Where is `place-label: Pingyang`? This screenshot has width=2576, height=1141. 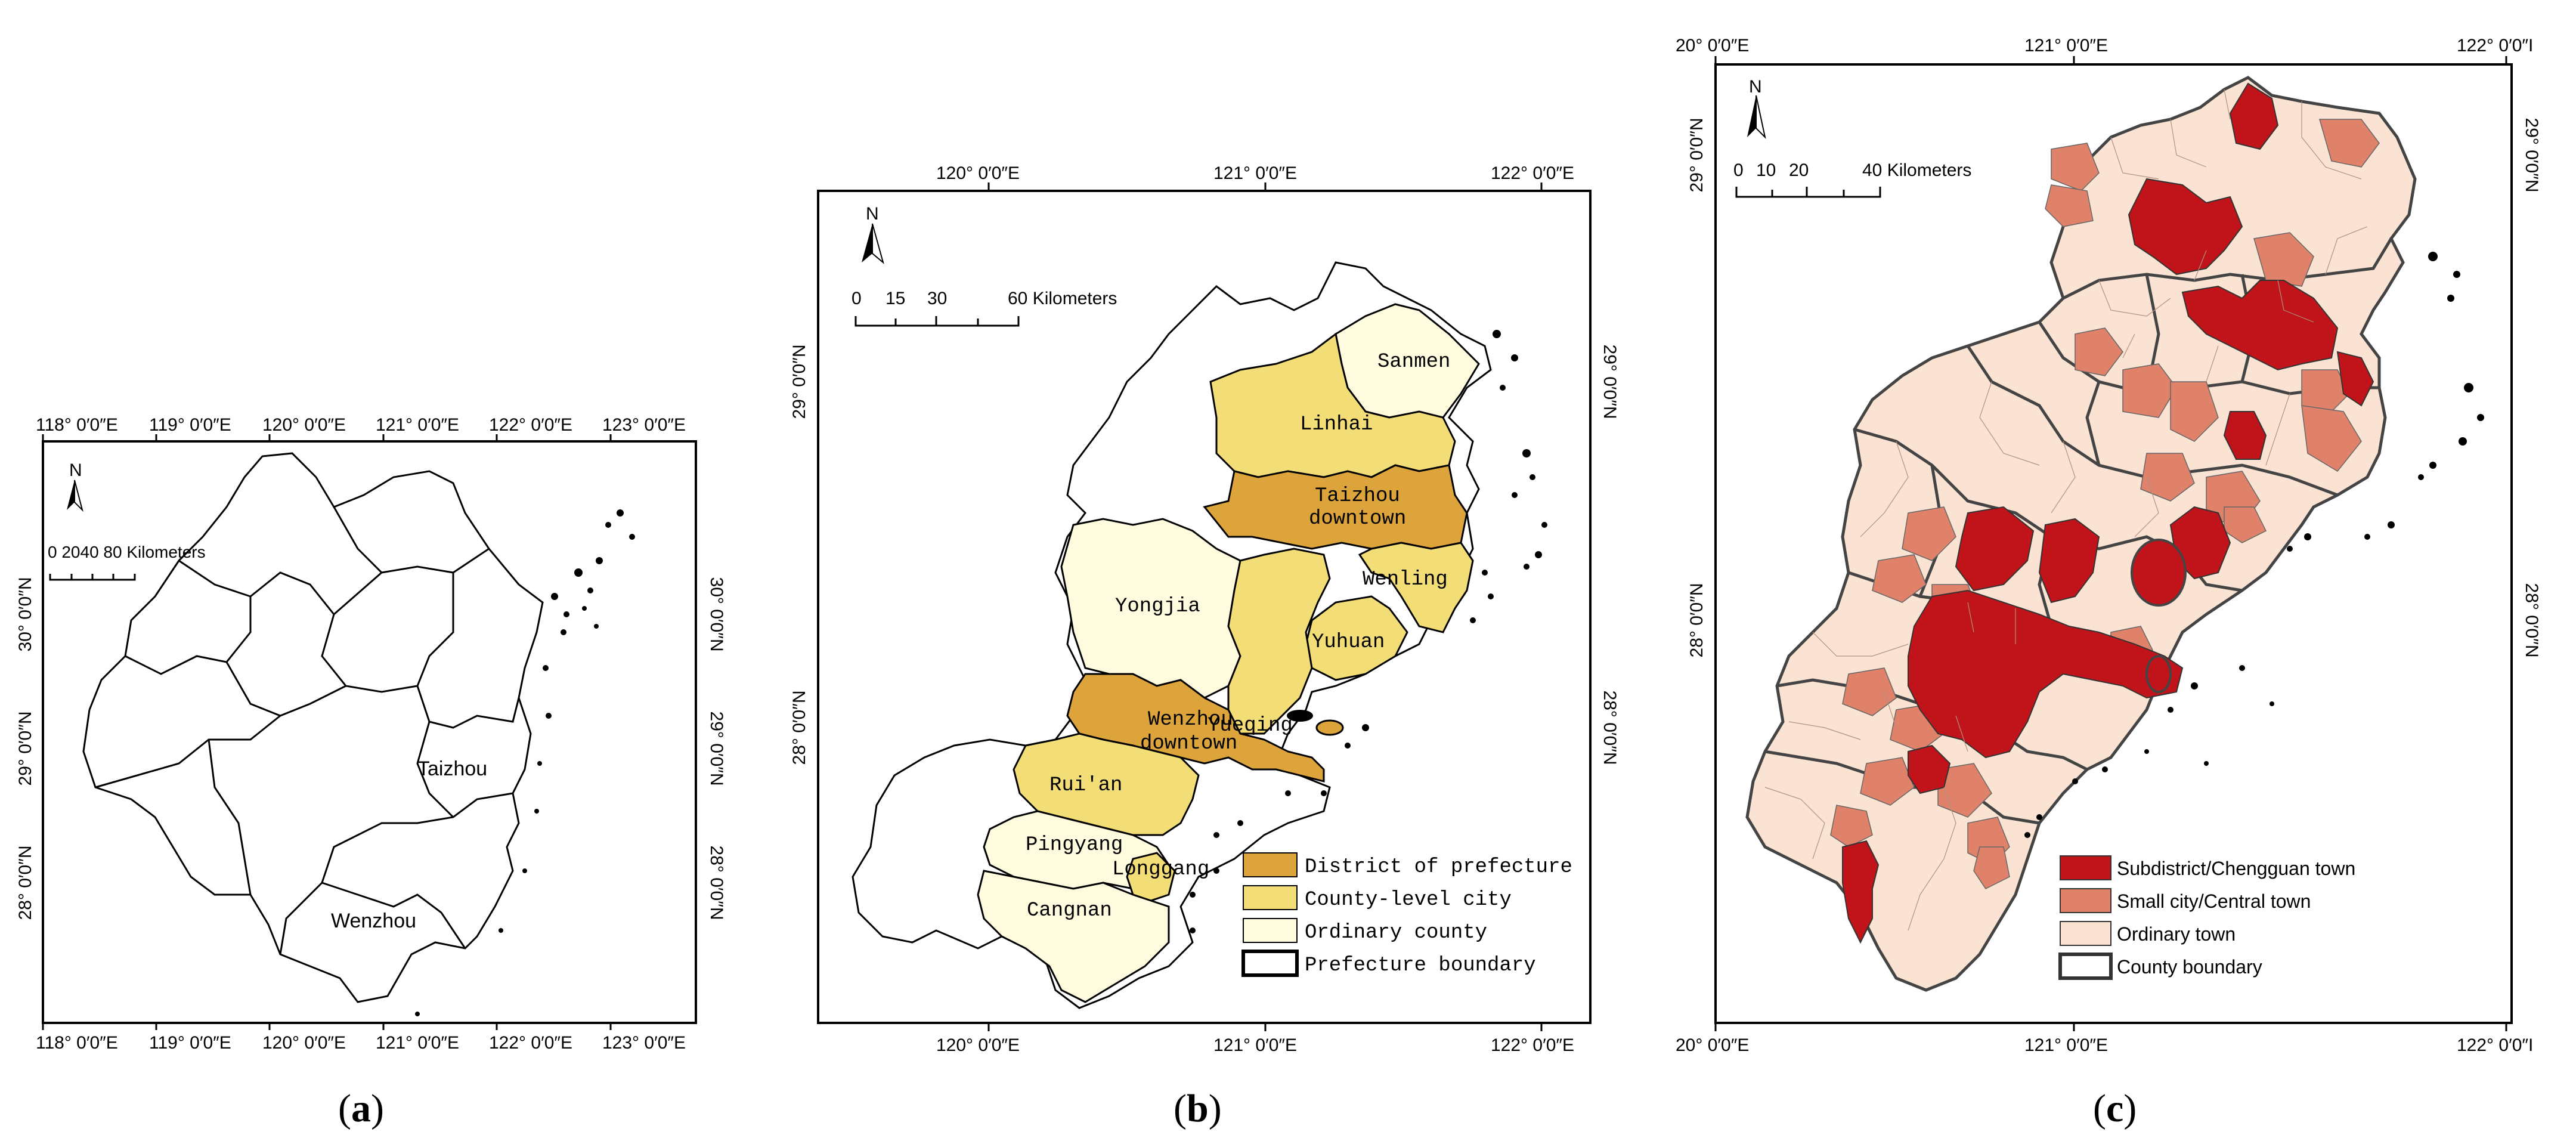 place-label: Pingyang is located at coordinates (1074, 845).